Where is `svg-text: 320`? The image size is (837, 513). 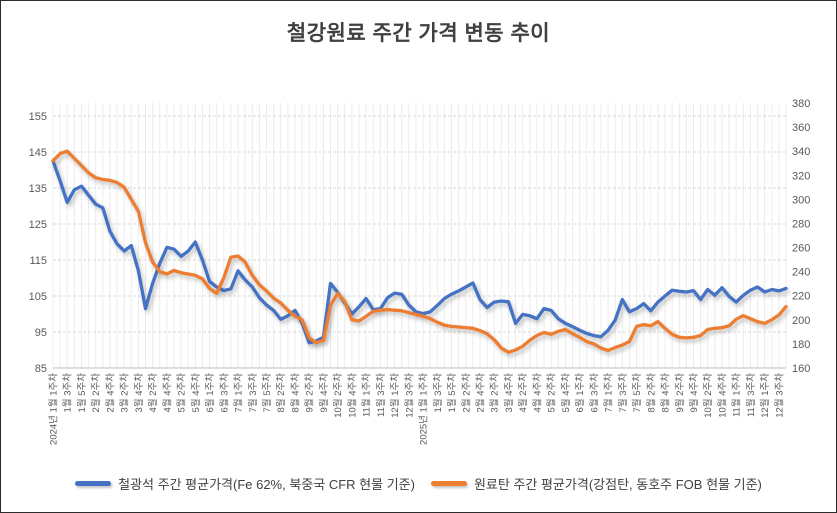 svg-text: 320 is located at coordinates (801, 176).